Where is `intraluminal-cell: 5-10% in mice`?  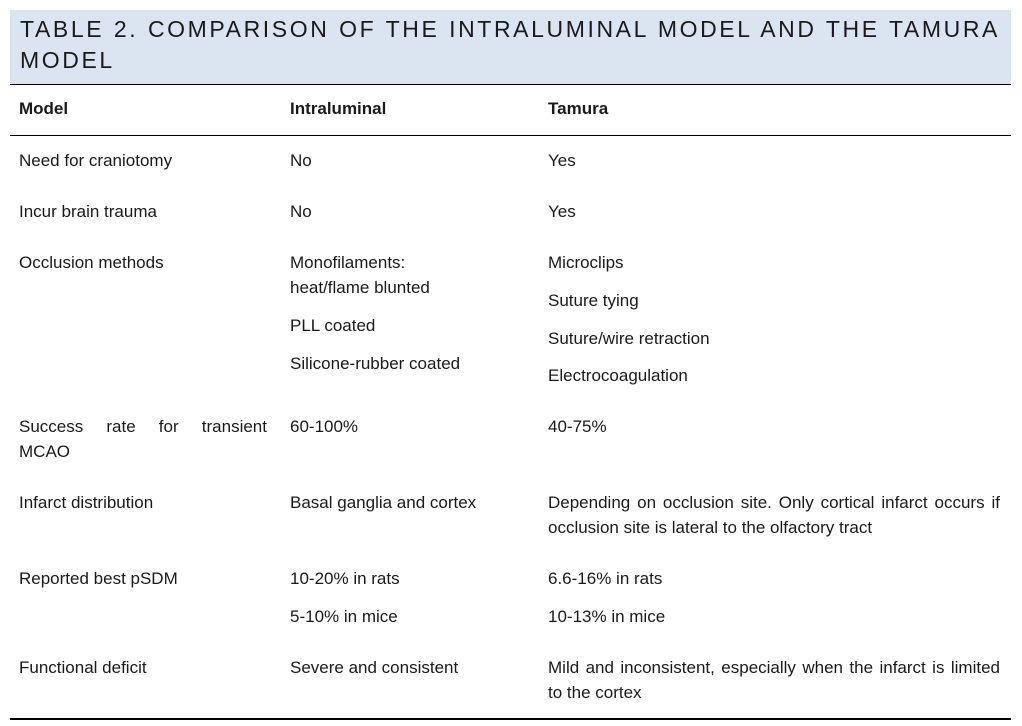
intraluminal-cell: 5-10% in mice is located at coordinates (344, 616).